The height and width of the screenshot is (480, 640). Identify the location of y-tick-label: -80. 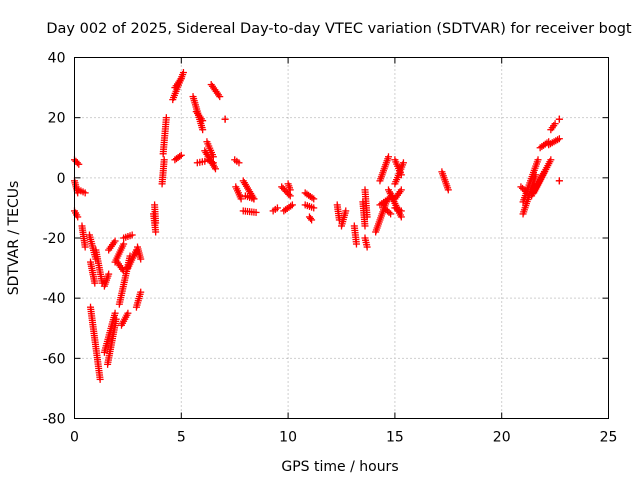
(54, 420).